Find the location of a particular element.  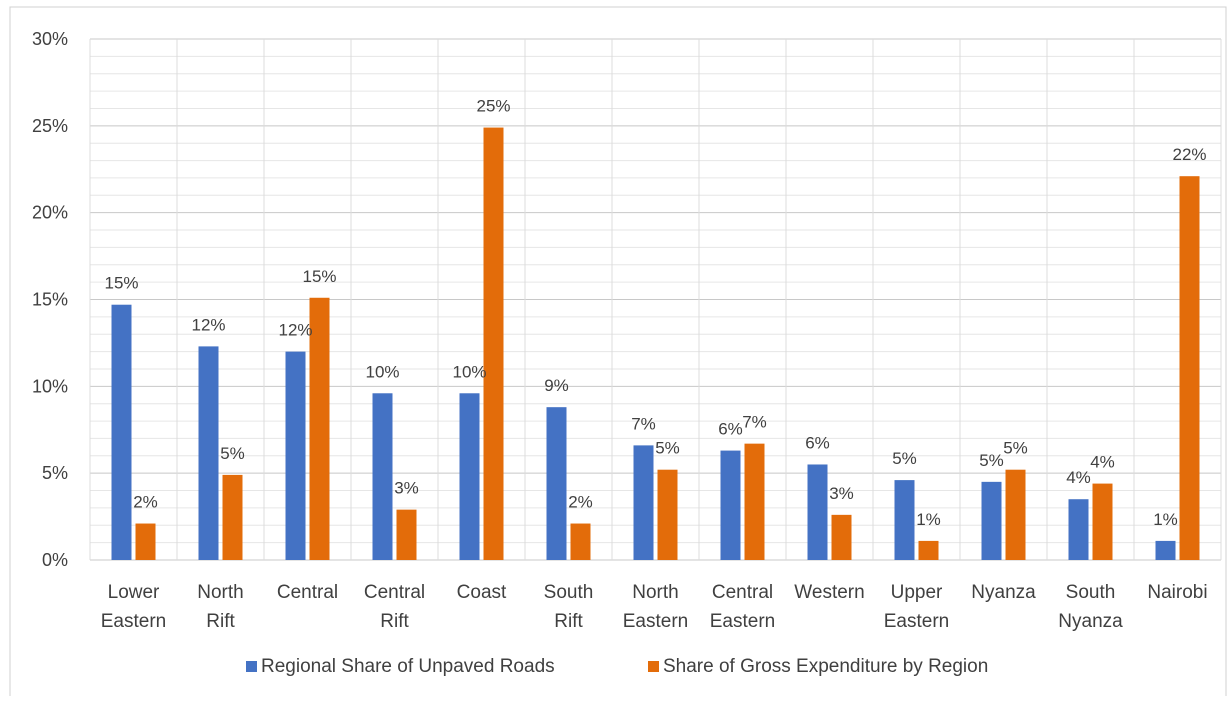

y-tick-label: 15% is located at coordinates (50, 300).